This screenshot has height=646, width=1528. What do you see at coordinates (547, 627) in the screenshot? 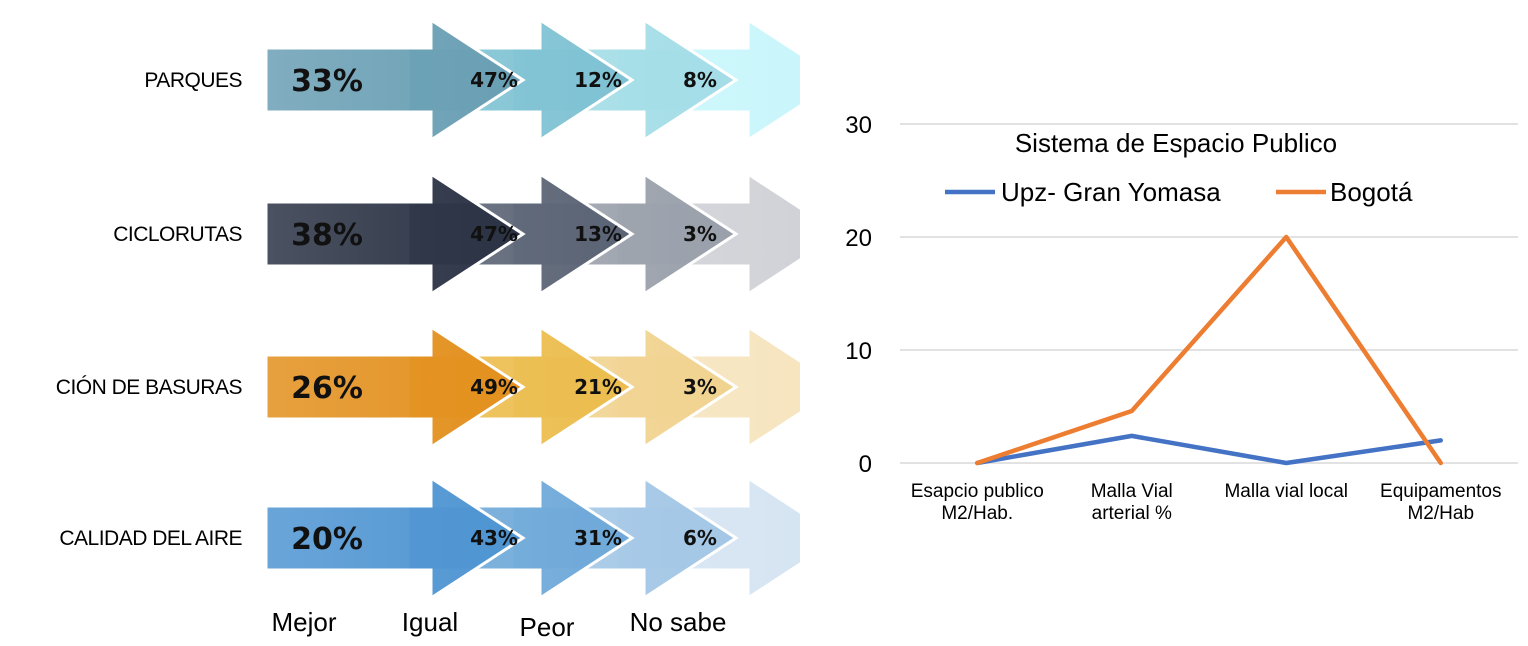
I see `category-label: Peor` at bounding box center [547, 627].